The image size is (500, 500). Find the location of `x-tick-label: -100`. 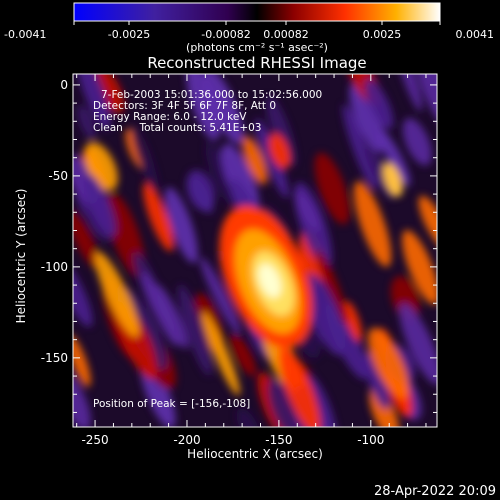

x-tick-label: -100 is located at coordinates (370, 440).